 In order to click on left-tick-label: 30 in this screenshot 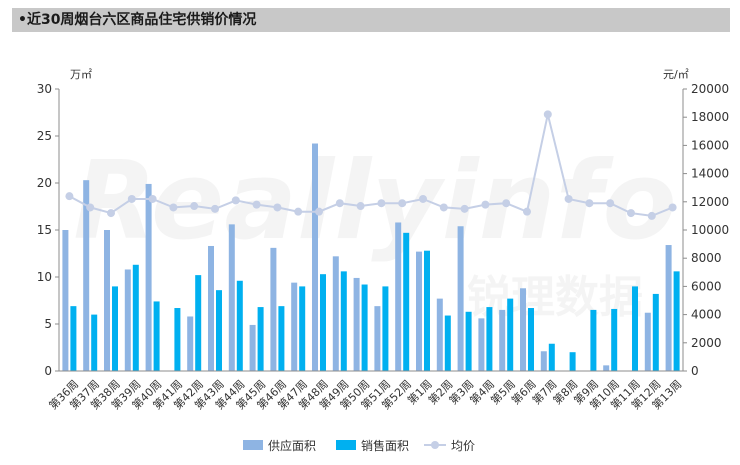, I will do `click(44, 89)`.